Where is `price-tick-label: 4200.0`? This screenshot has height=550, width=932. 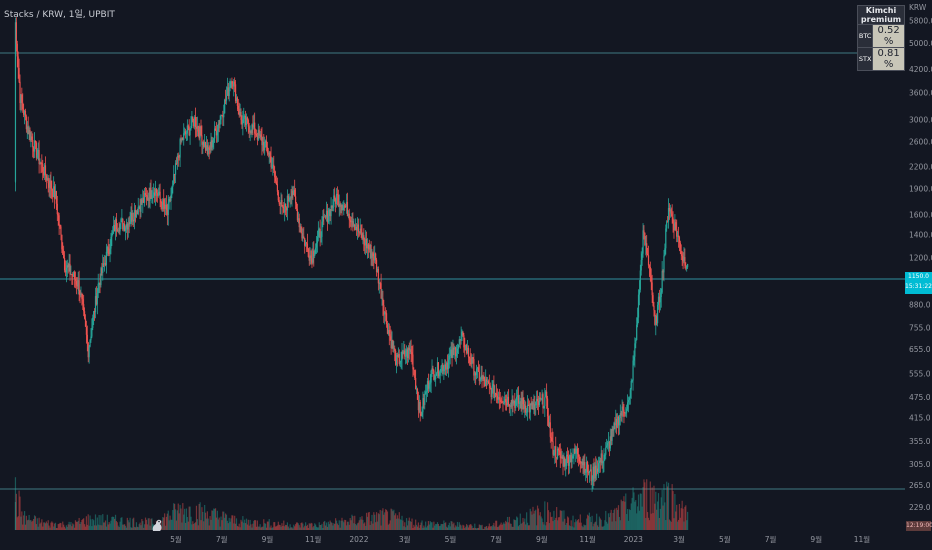 price-tick-label: 4200.0 is located at coordinates (920, 69).